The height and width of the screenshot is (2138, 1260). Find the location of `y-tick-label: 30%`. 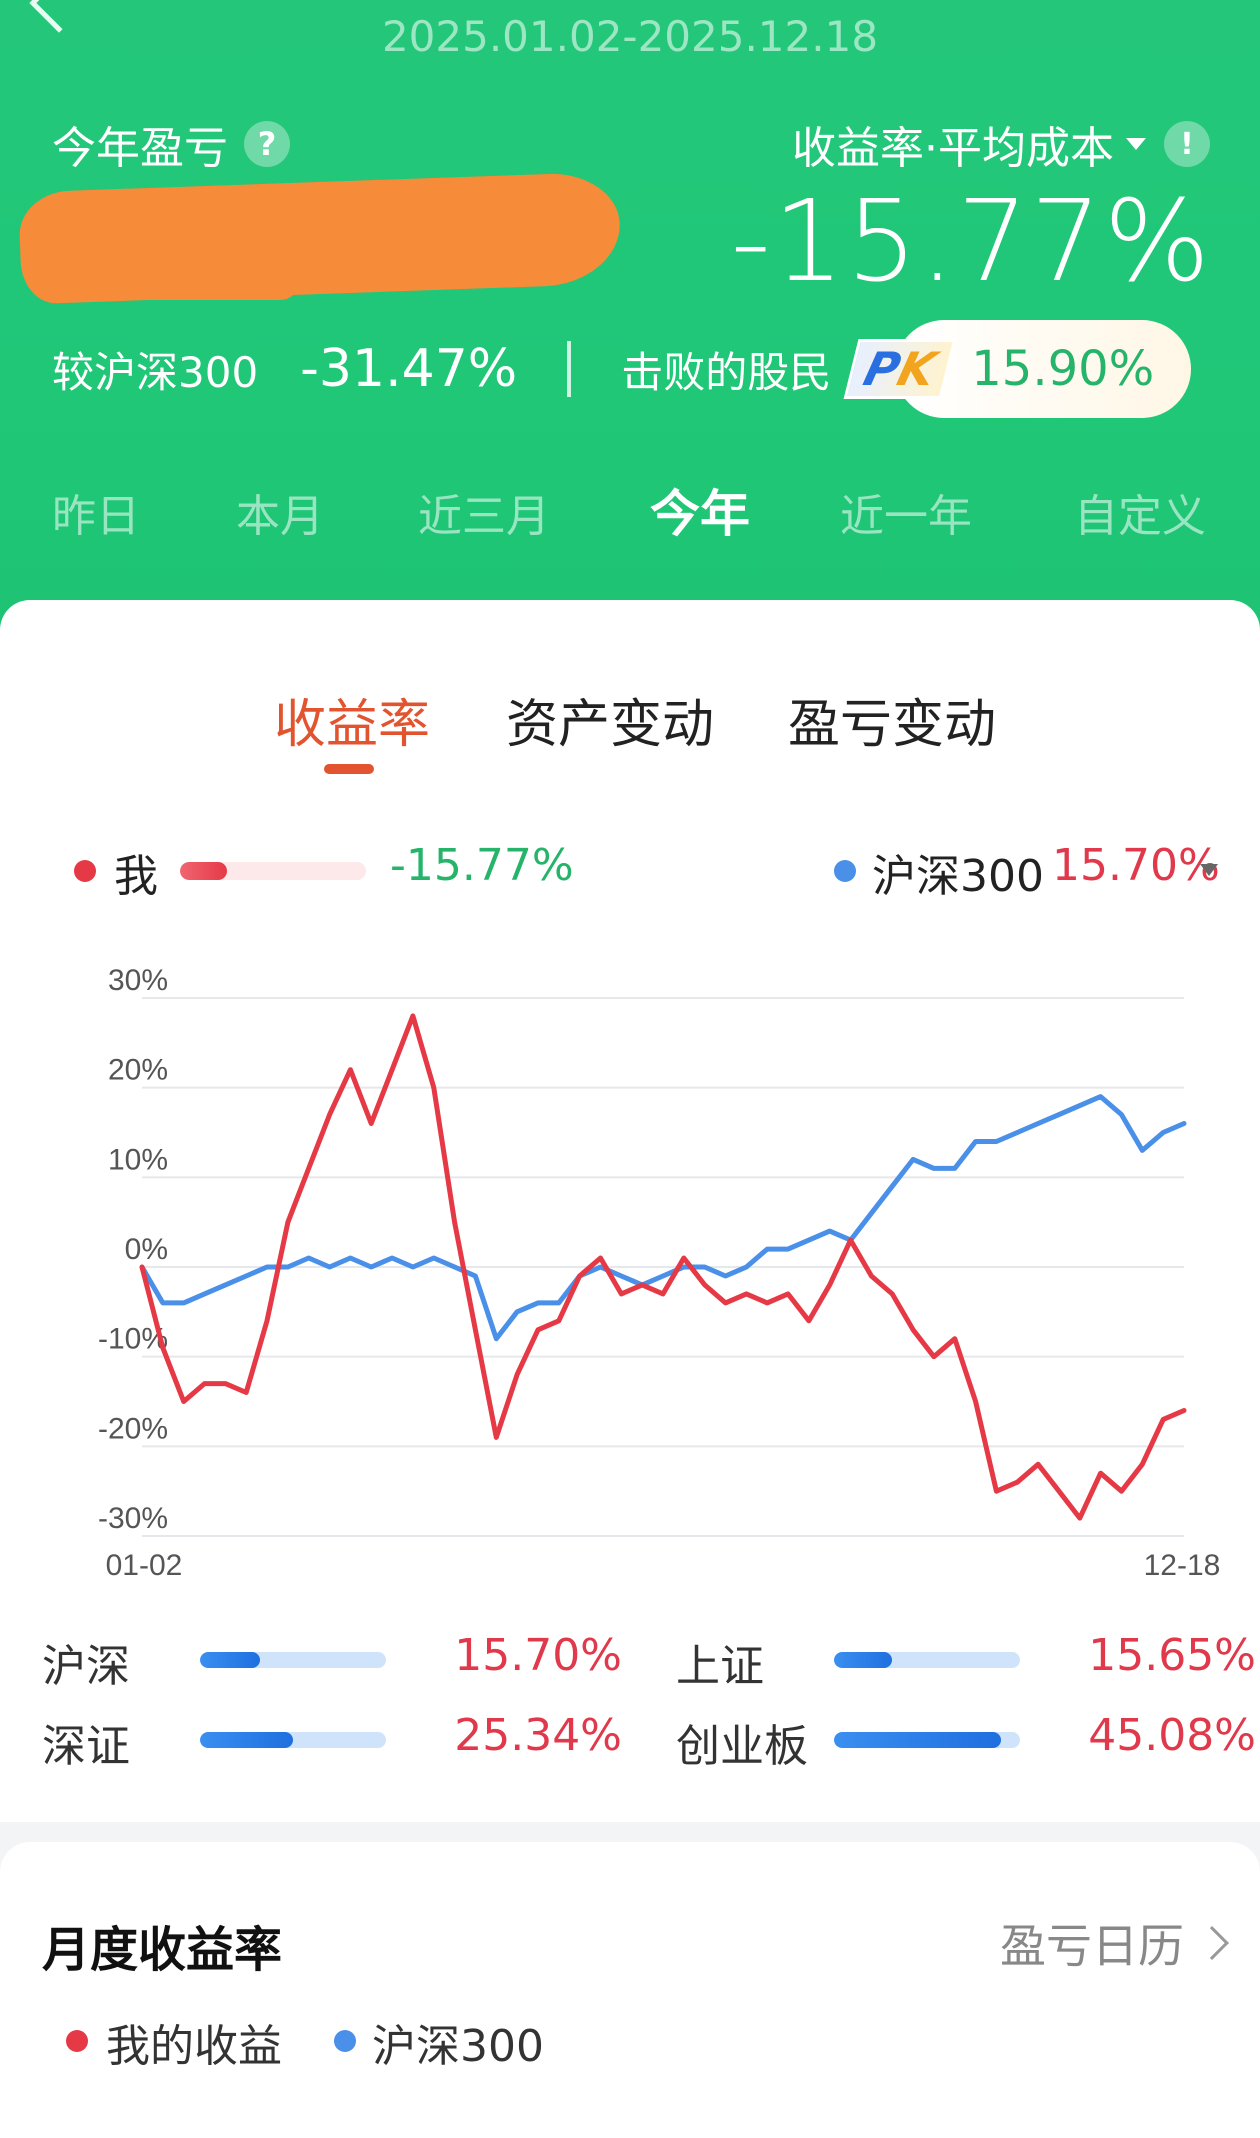

y-tick-label: 30% is located at coordinates (138, 980).